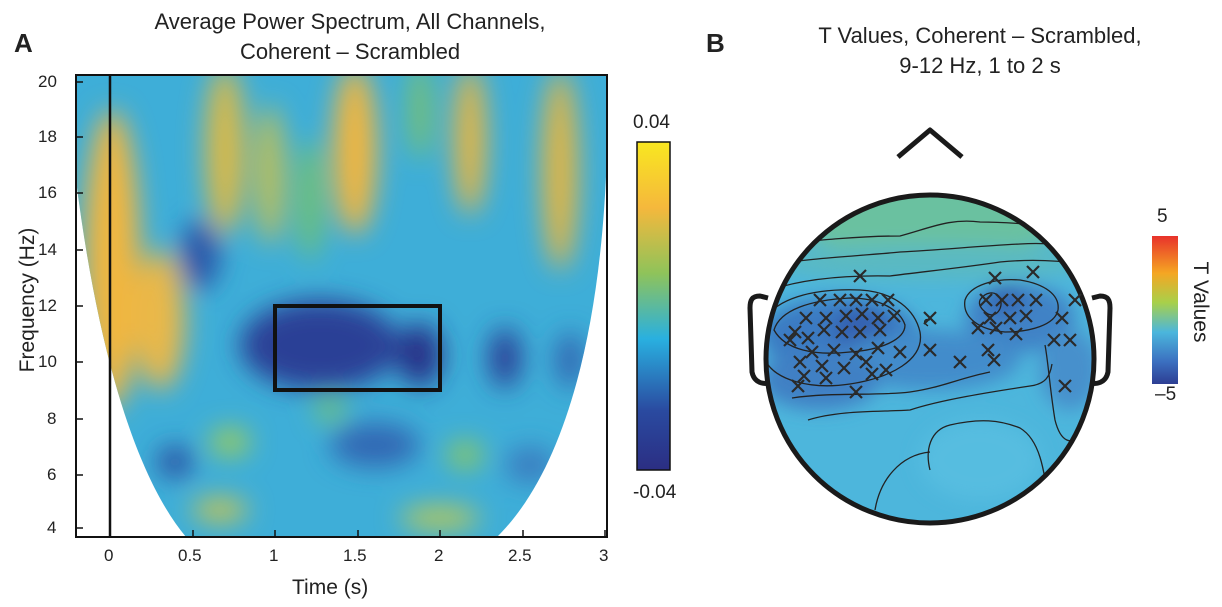  What do you see at coordinates (655, 492) in the screenshot?
I see `colorbar-a-min-label: -0.04` at bounding box center [655, 492].